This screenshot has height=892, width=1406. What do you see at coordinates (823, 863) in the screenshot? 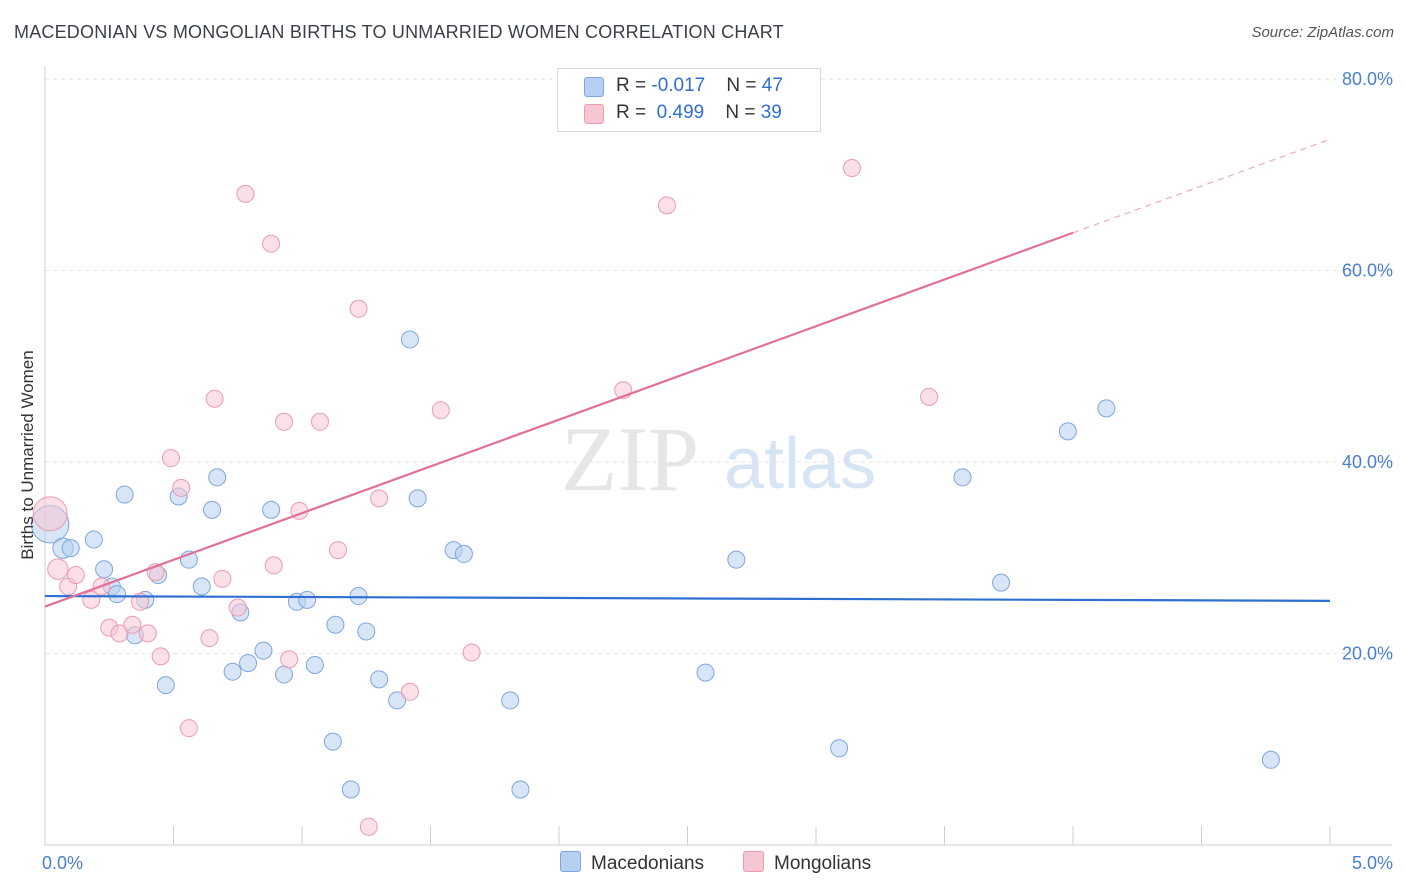
I see `legend-bottom-label: Mongolians` at bounding box center [823, 863].